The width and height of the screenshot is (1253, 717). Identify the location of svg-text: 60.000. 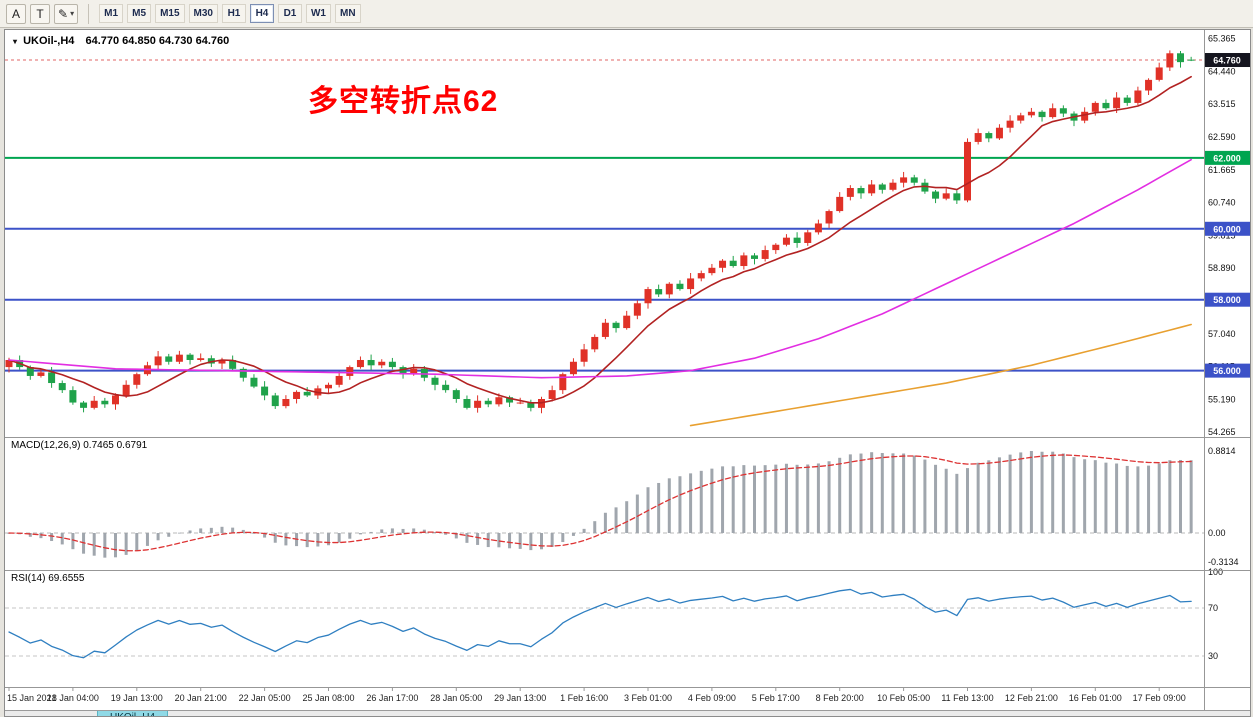
(1227, 229).